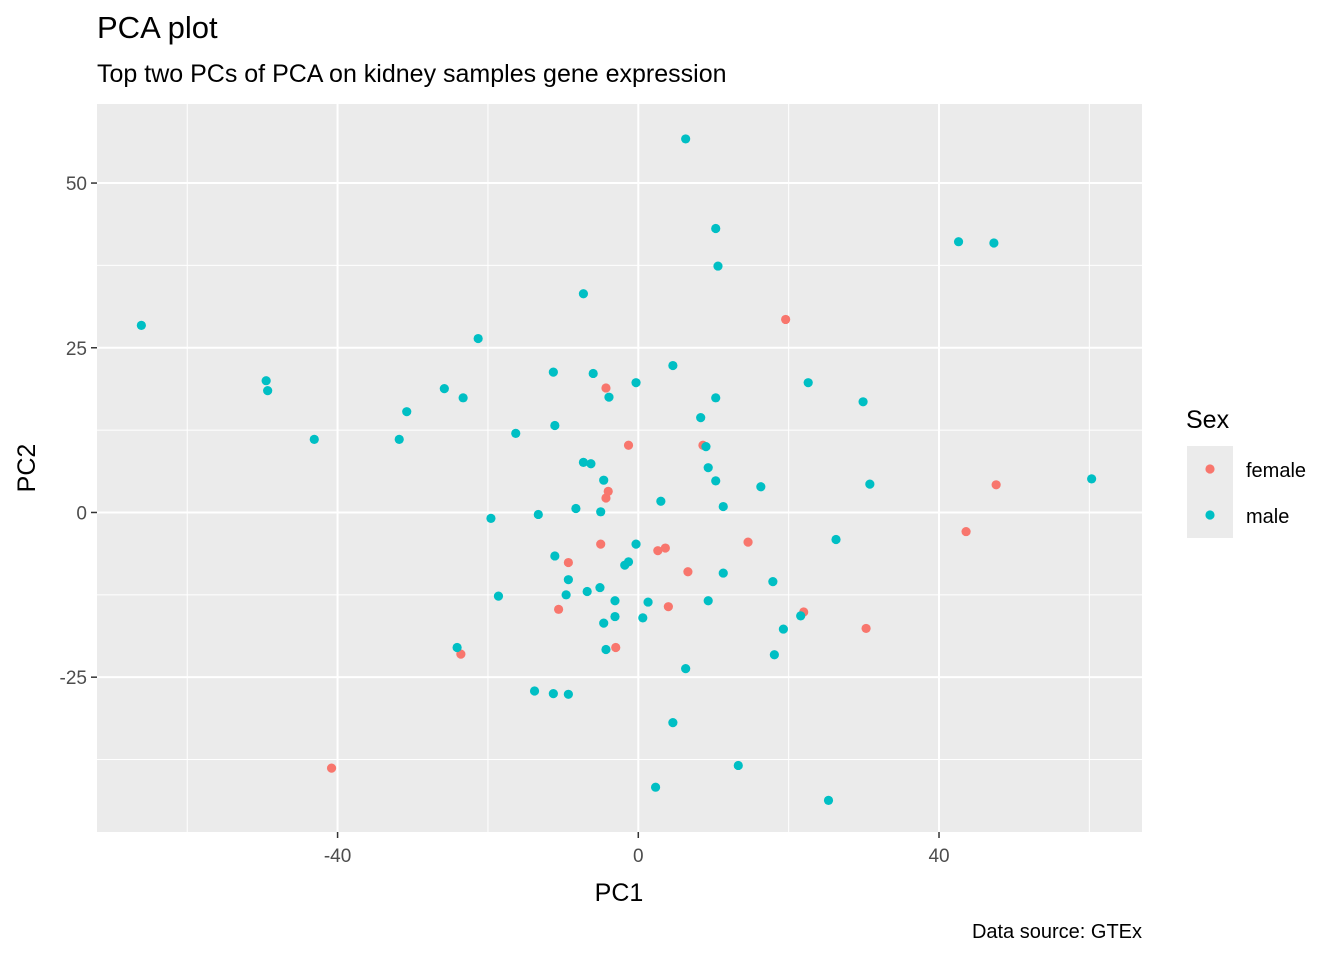 This screenshot has height=960, width=1344. What do you see at coordinates (73, 678) in the screenshot?
I see `y-tick-label: -25` at bounding box center [73, 678].